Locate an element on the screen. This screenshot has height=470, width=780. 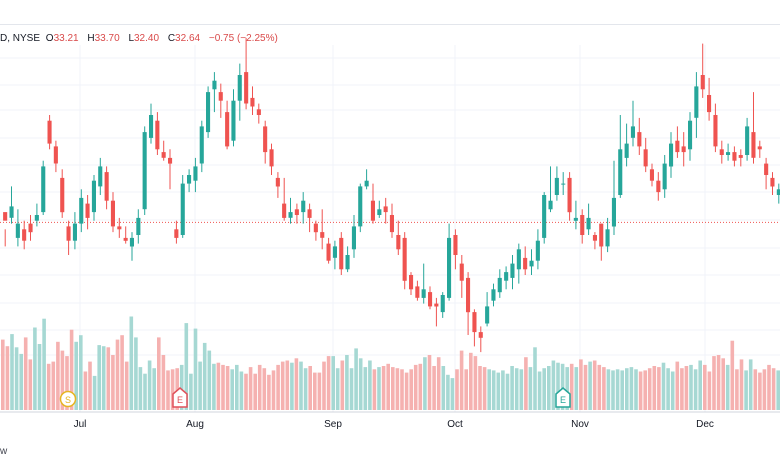
close-value: 32.64 is located at coordinates (188, 38).